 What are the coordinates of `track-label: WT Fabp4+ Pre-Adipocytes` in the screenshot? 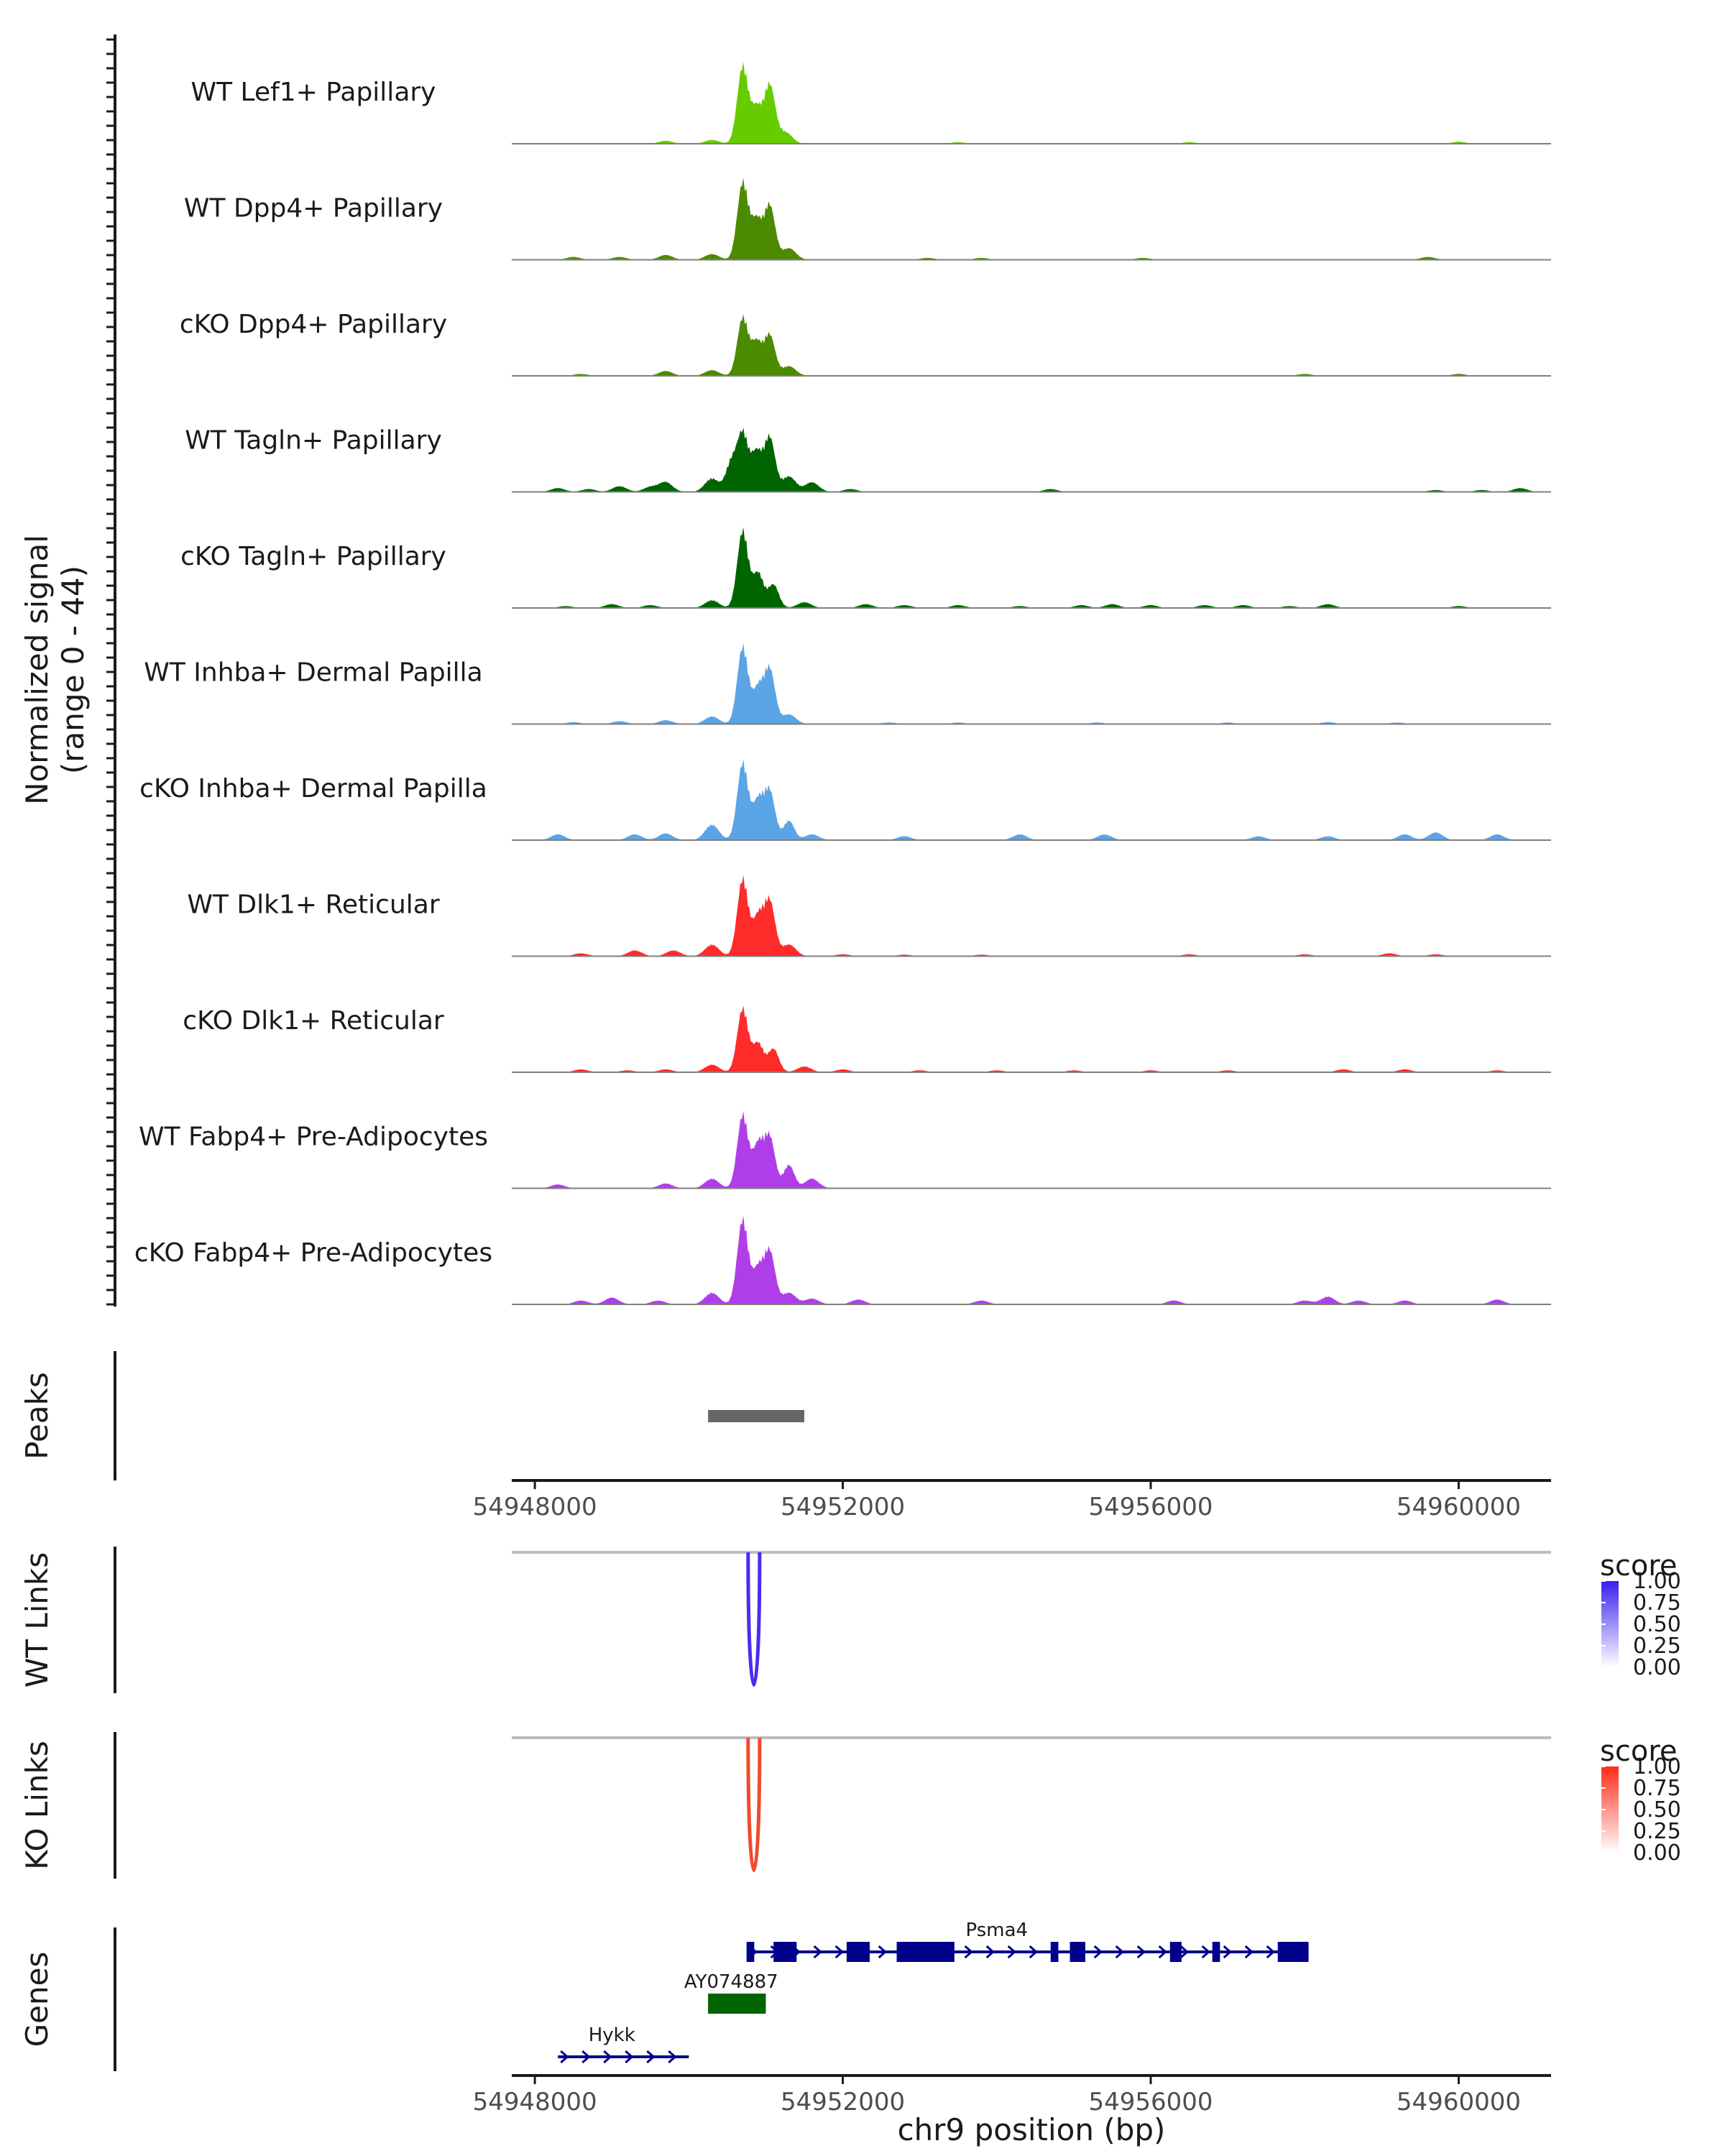 It's located at (313, 1137).